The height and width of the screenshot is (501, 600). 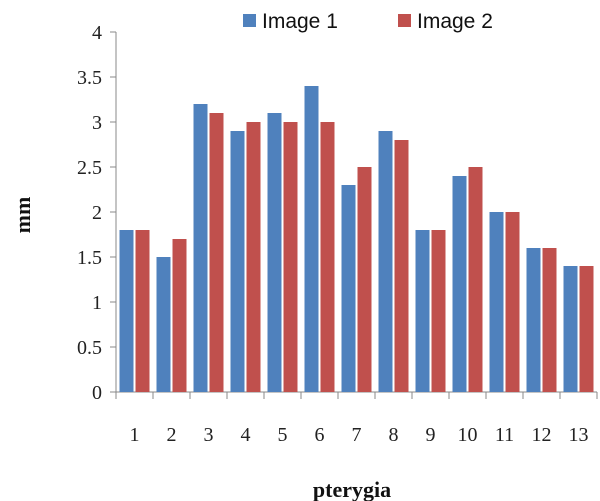 I want to click on y-axis: 0 0.5 1 1.5 2 2.5 3 3.5 4, so click(x=97, y=213).